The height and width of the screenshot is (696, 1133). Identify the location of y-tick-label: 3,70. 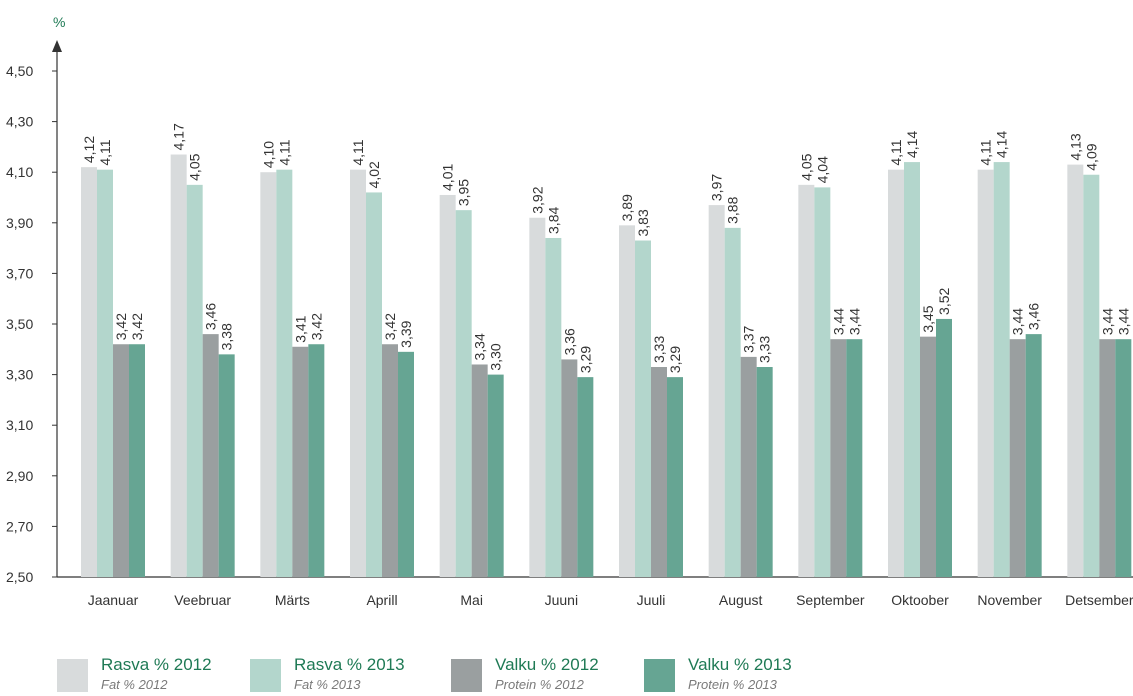
(19, 273).